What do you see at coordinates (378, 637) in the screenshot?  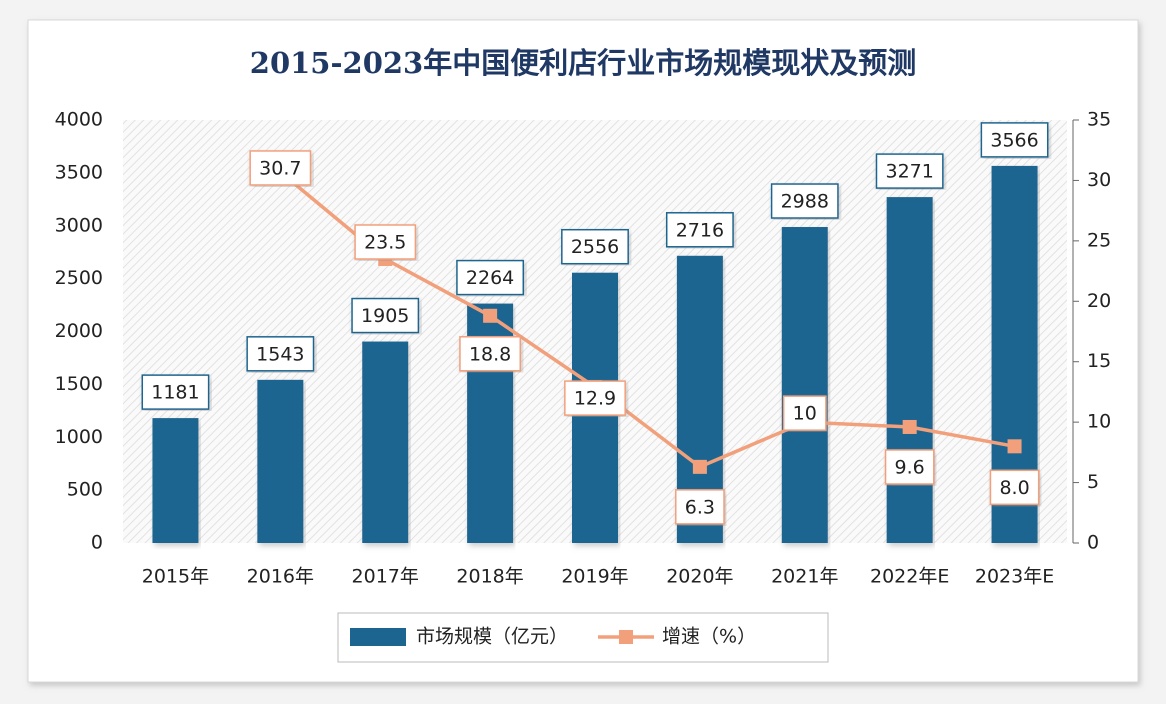 I see `legend-swatch` at bounding box center [378, 637].